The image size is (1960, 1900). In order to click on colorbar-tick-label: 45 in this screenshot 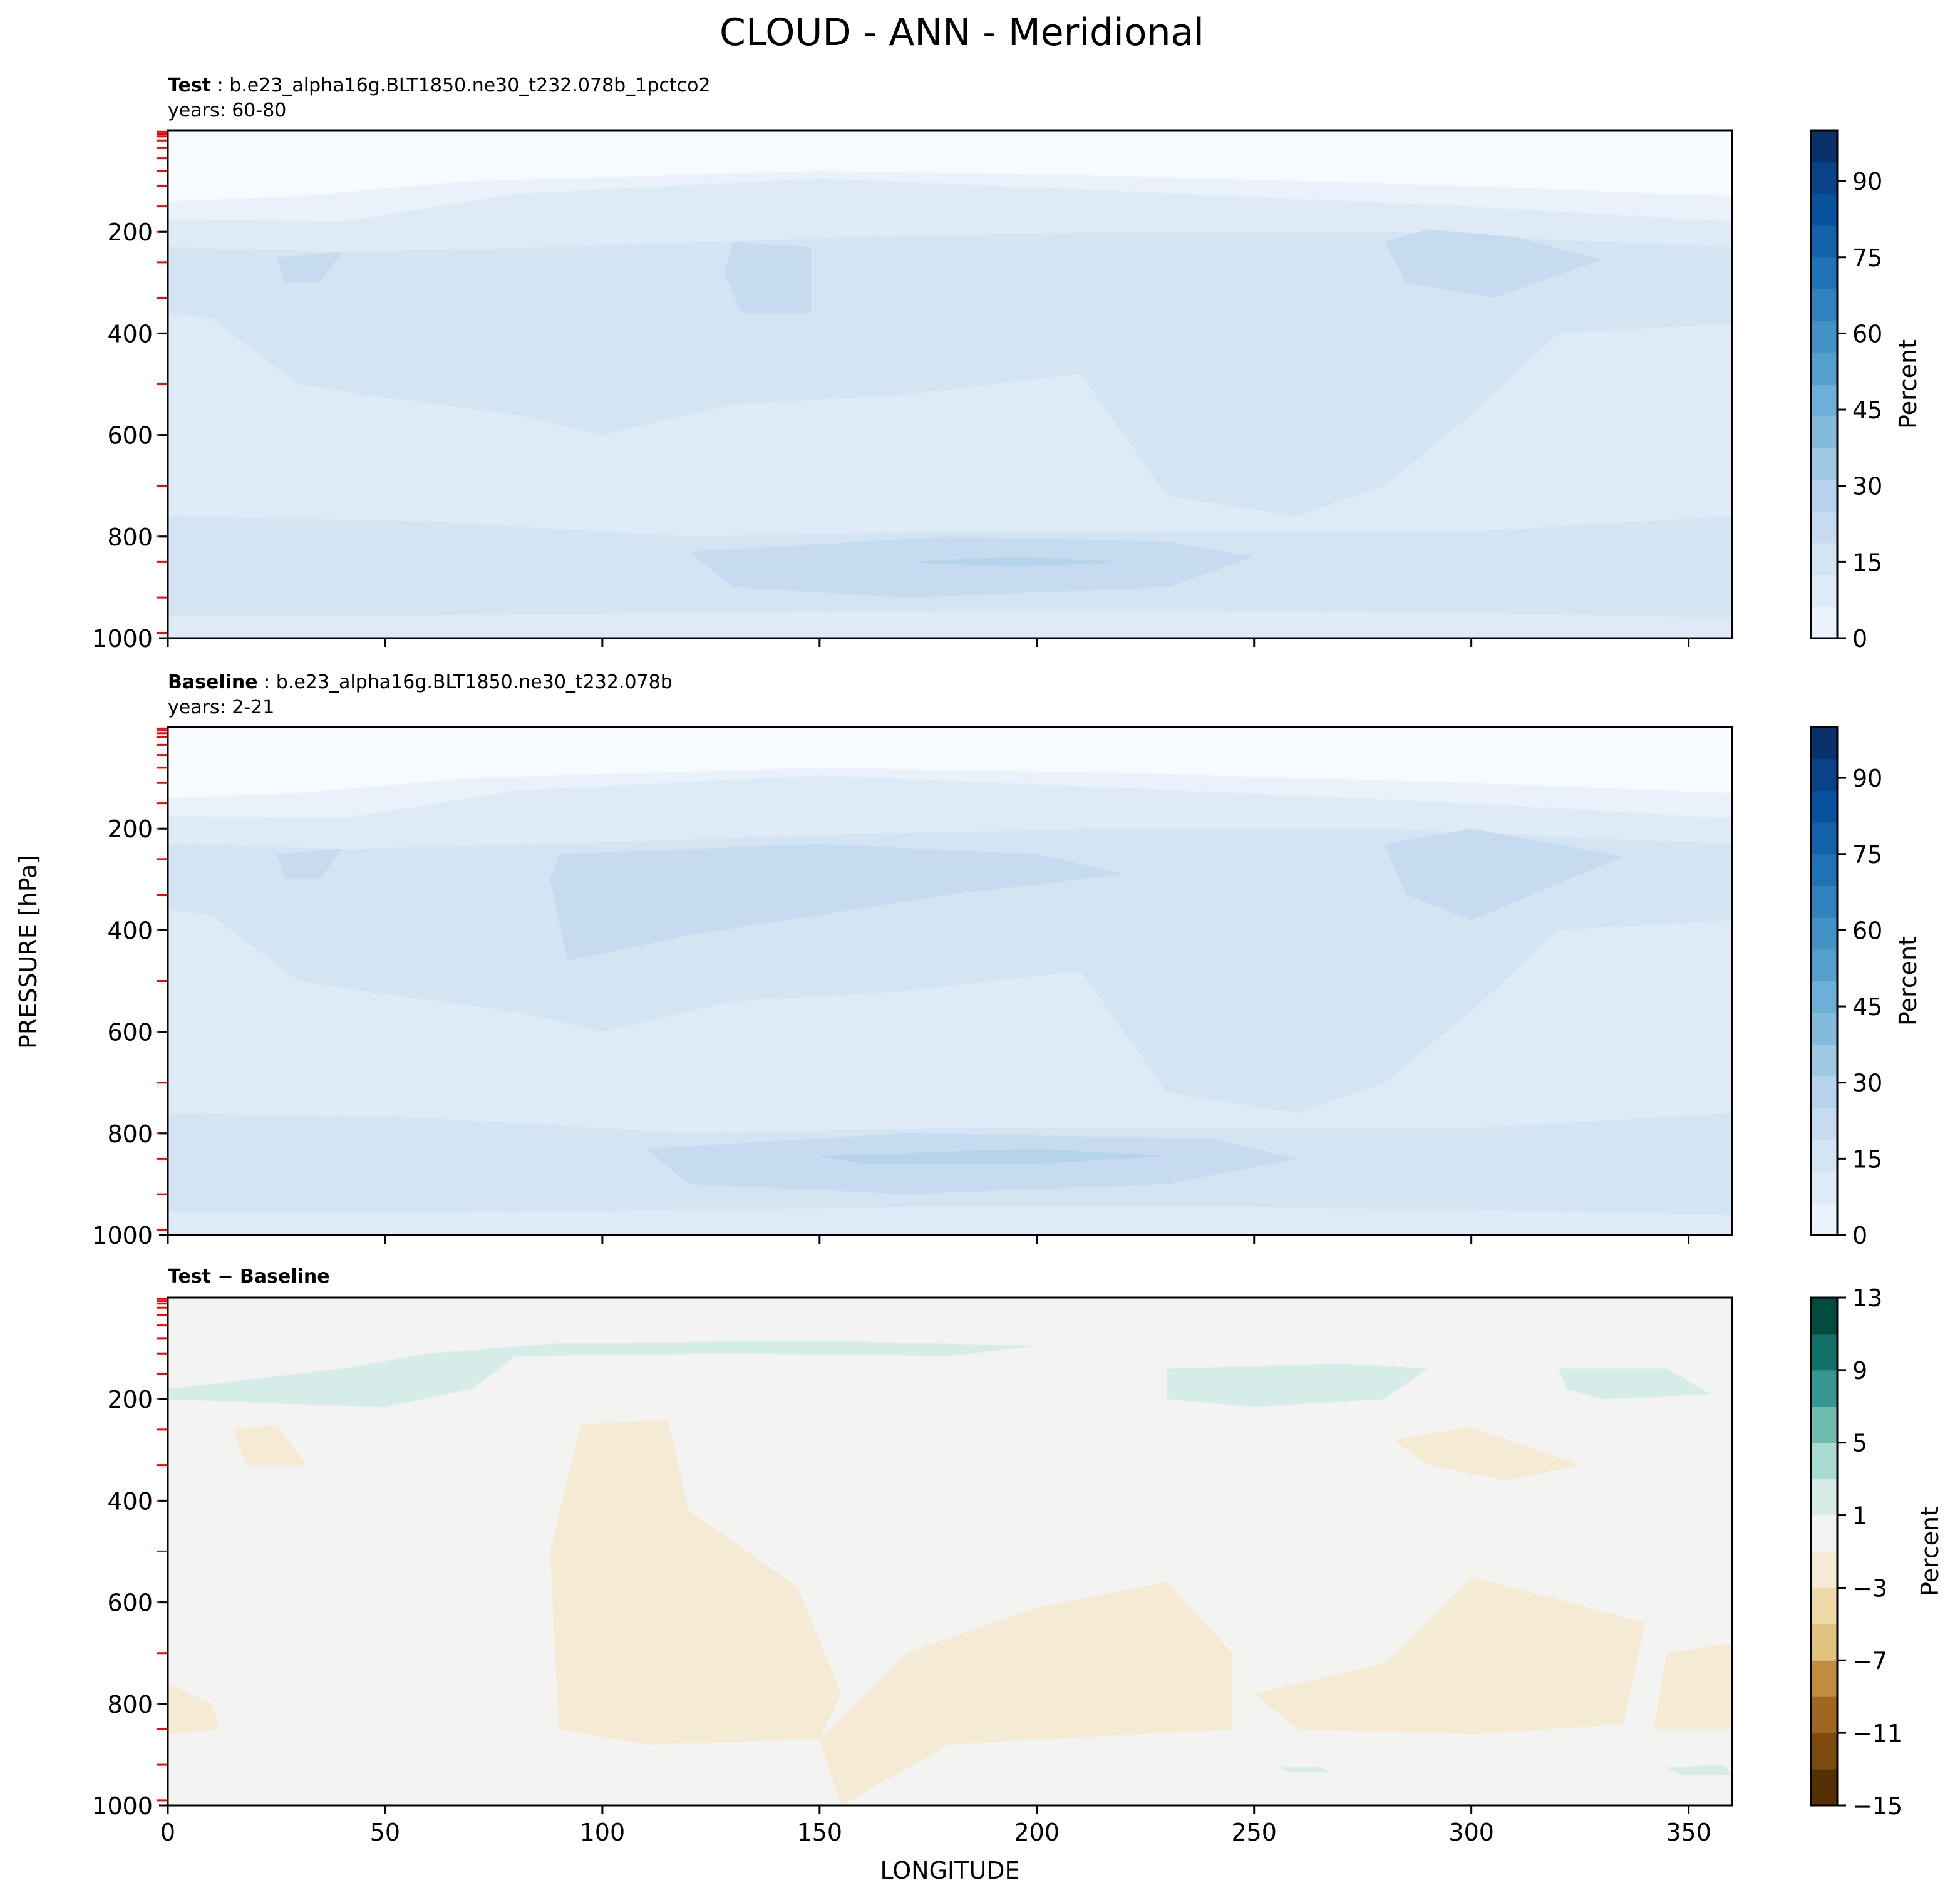, I will do `click(1867, 410)`.